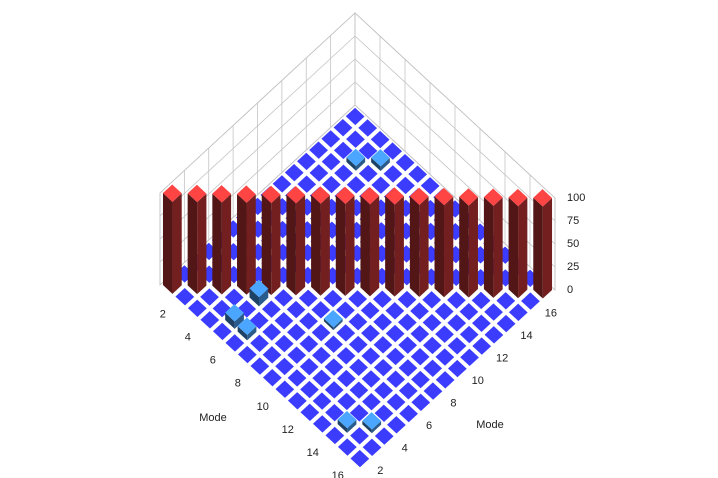  I want to click on x-tick-label: 14, so click(313, 453).